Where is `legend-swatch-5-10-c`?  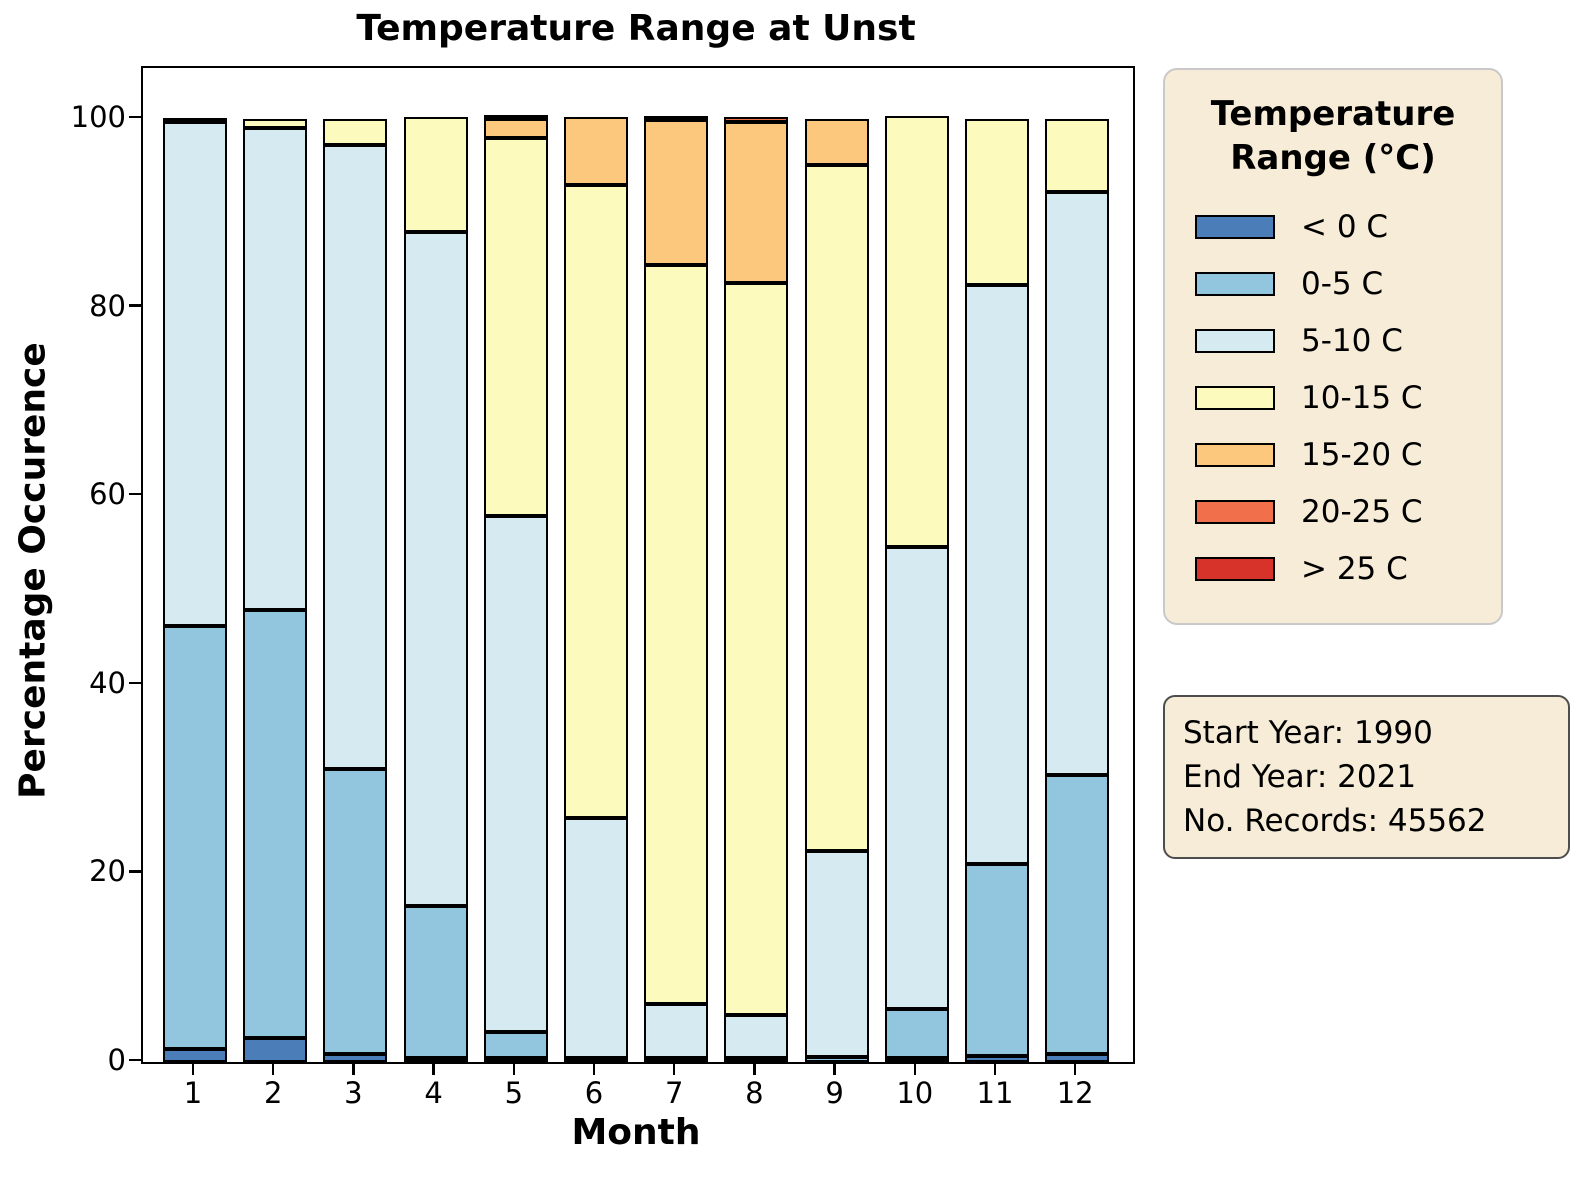 legend-swatch-5-10-c is located at coordinates (1235, 340).